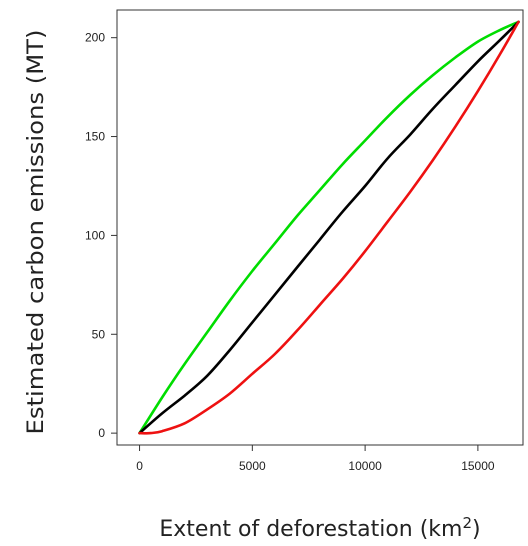  I want to click on y-tick-label: 200, so click(95, 38).